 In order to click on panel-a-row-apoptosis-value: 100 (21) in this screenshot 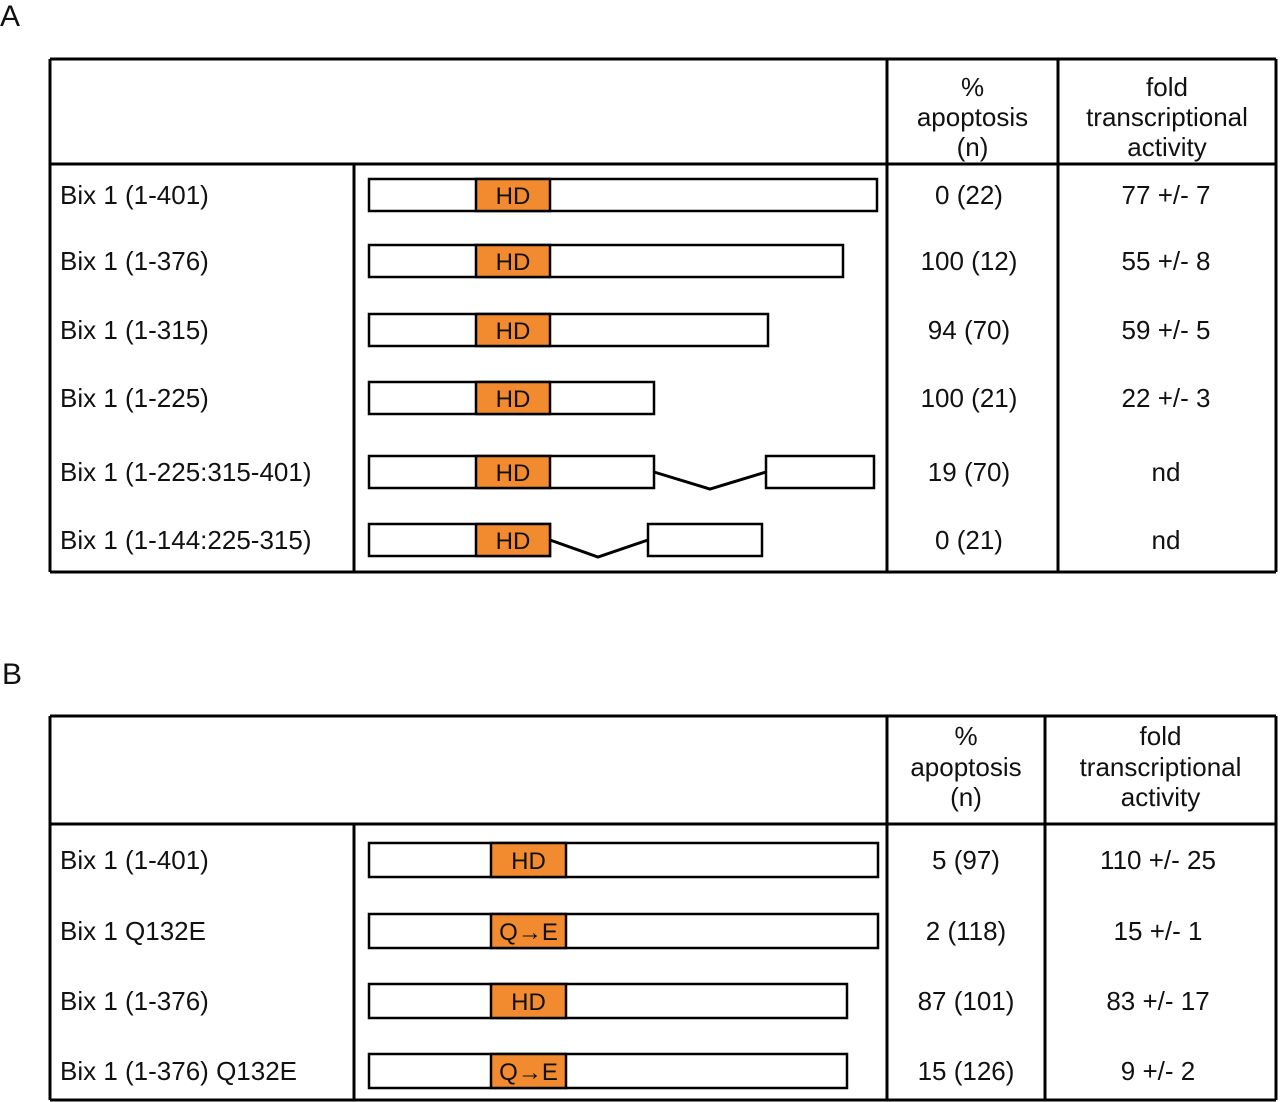, I will do `click(969, 398)`.